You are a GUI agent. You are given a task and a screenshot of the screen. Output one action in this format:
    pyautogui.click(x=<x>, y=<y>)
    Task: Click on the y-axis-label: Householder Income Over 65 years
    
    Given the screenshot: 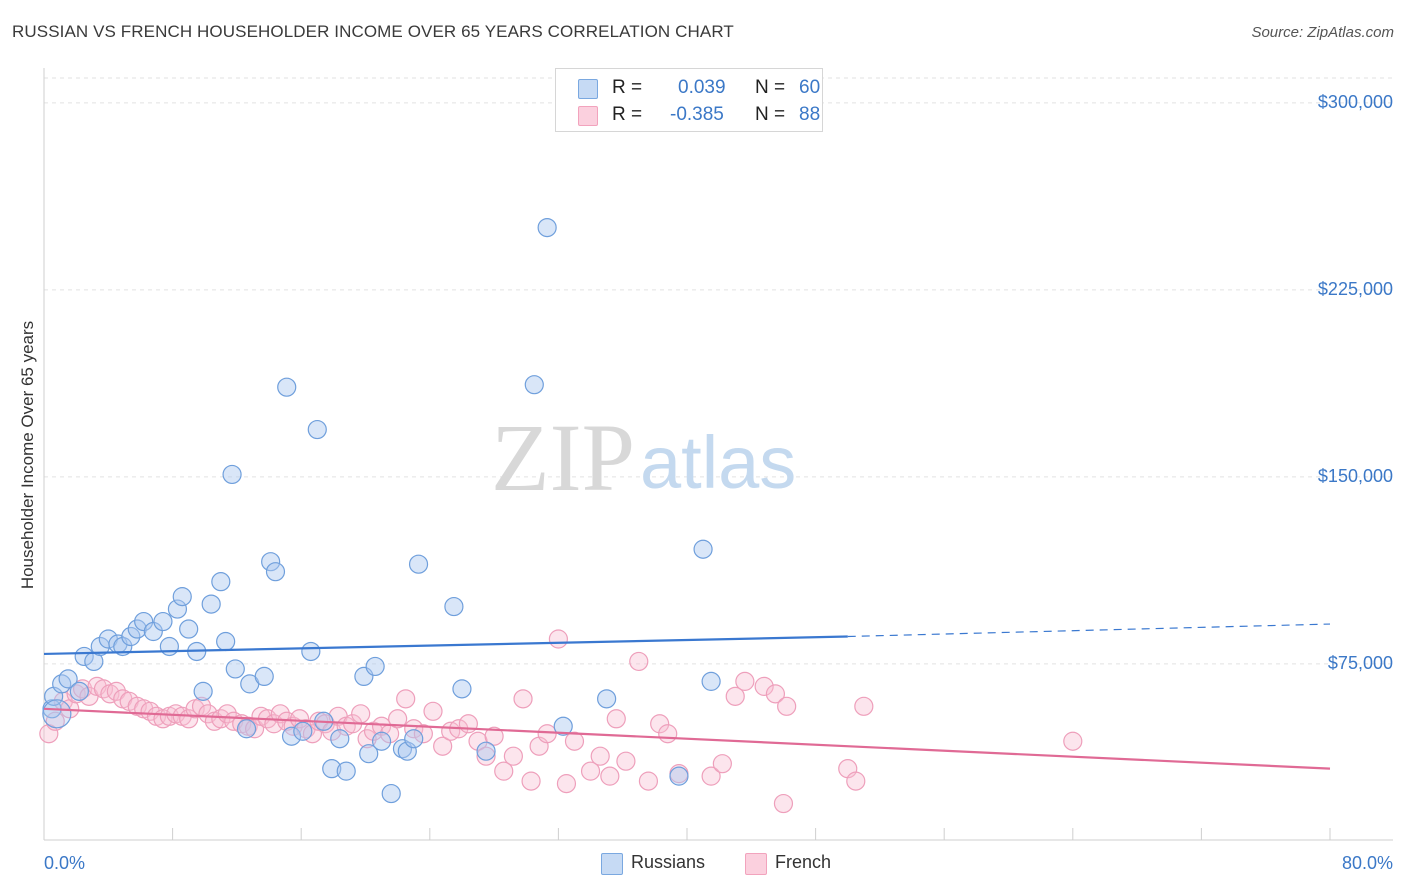 What is the action you would take?
    pyautogui.click(x=27, y=455)
    